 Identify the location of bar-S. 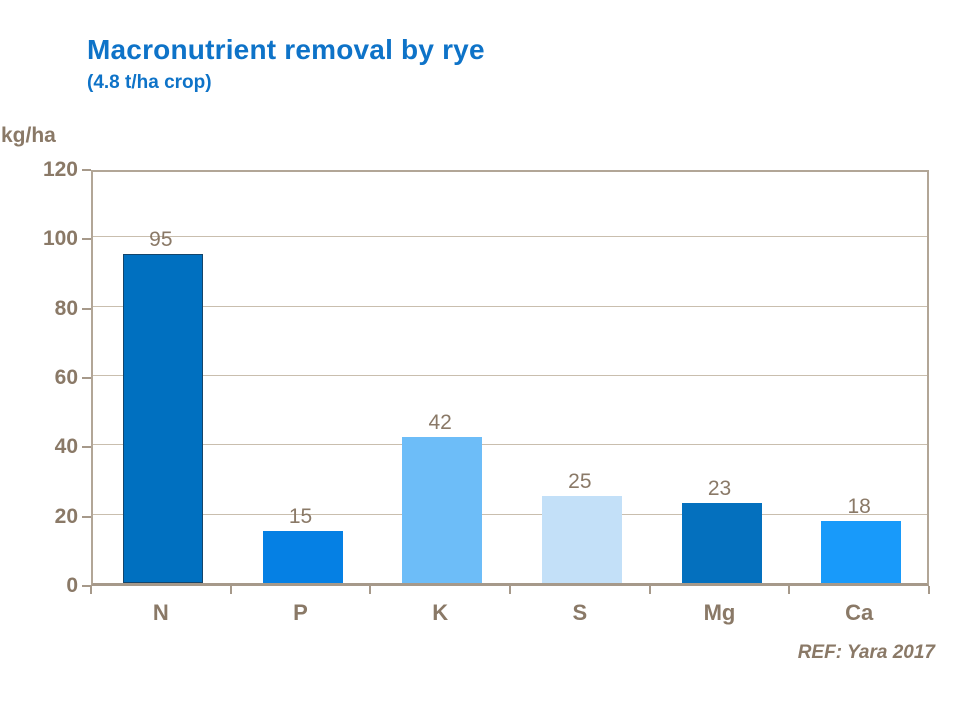
(581, 539).